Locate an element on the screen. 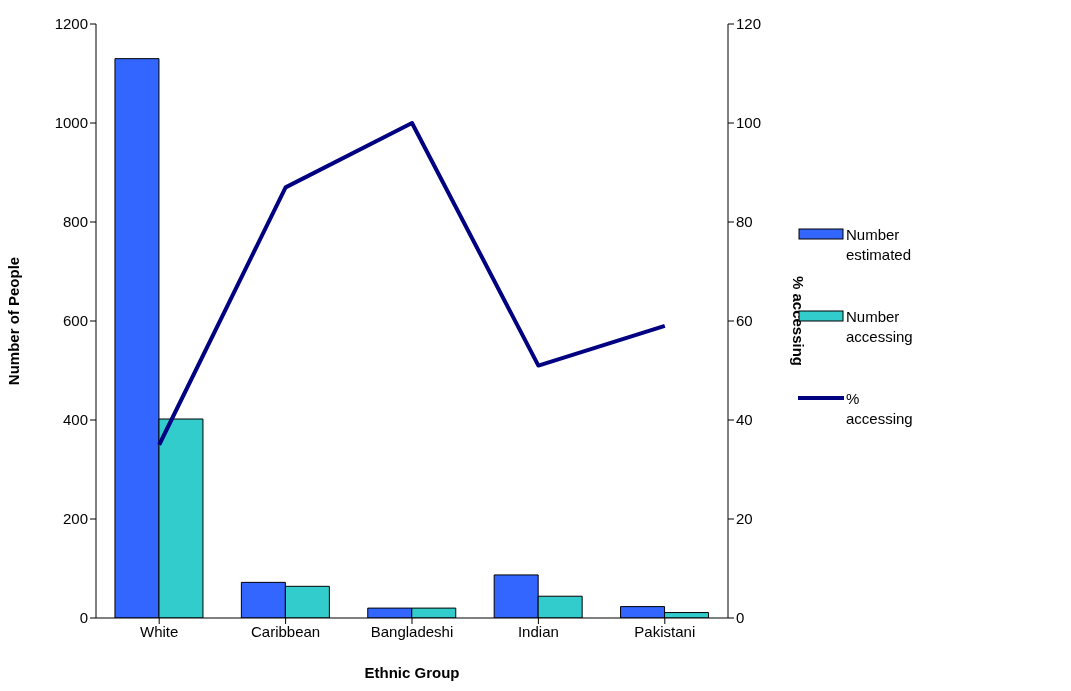 Image resolution: width=1071 pixels, height=691 pixels. y2-tick-label: 0 is located at coordinates (740, 618).